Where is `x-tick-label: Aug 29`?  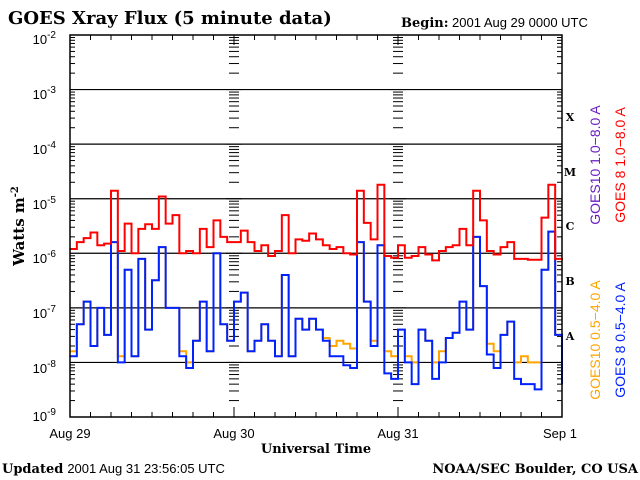
x-tick-label: Aug 29 is located at coordinates (69, 433).